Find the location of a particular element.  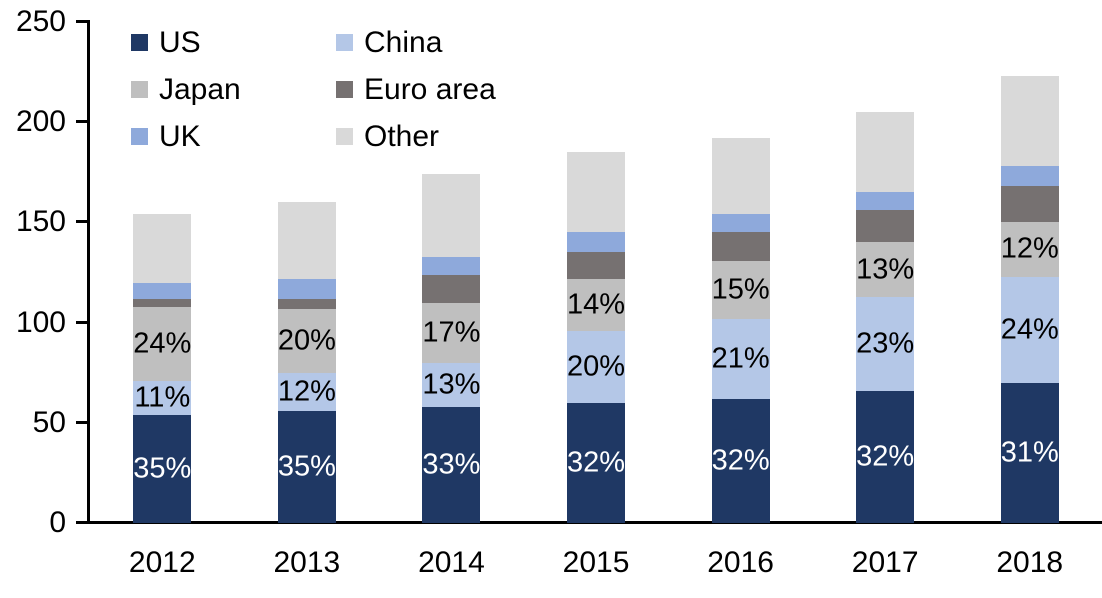

legend-swatch-uk is located at coordinates (139, 136).